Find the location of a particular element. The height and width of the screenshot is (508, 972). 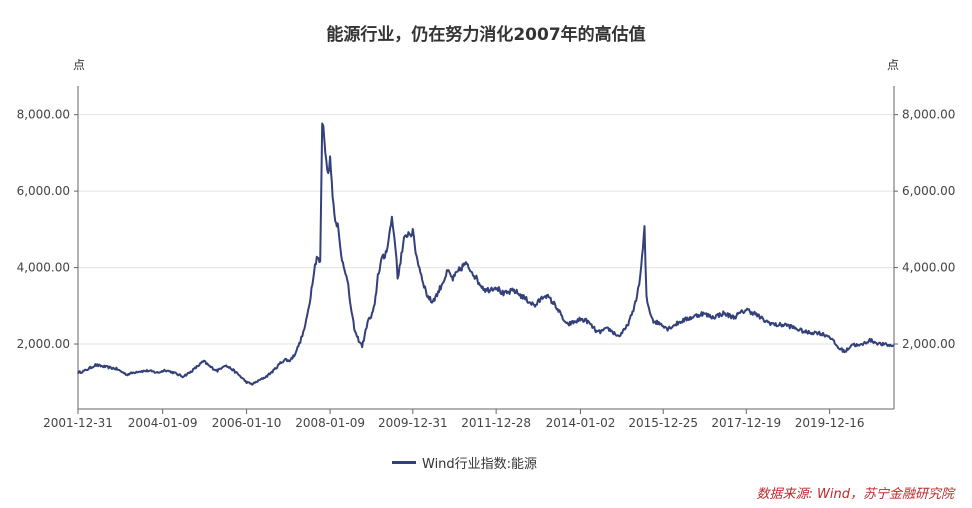

y-tick-label-right: 2,000.00 is located at coordinates (928, 344).